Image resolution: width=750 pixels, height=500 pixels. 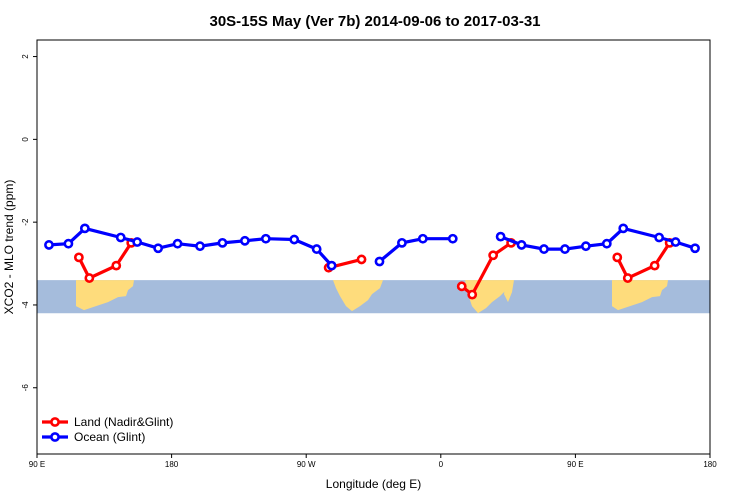 I want to click on y-tick-label: 2, so click(x=25, y=56).